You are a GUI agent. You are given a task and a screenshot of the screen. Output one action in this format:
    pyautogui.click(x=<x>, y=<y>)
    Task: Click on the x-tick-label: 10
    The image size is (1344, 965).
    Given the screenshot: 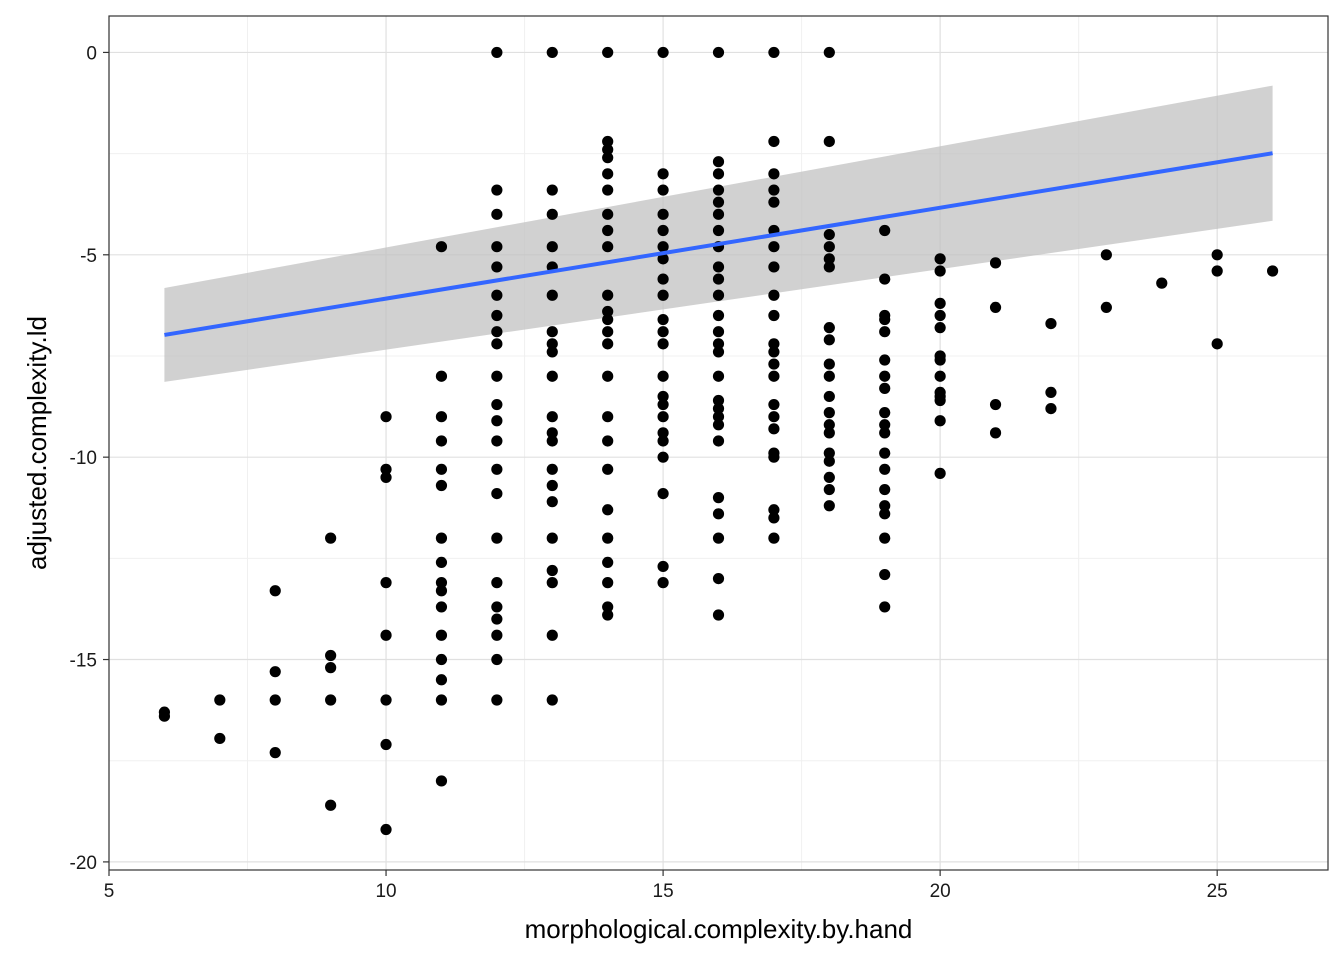 What is the action you would take?
    pyautogui.click(x=385, y=891)
    